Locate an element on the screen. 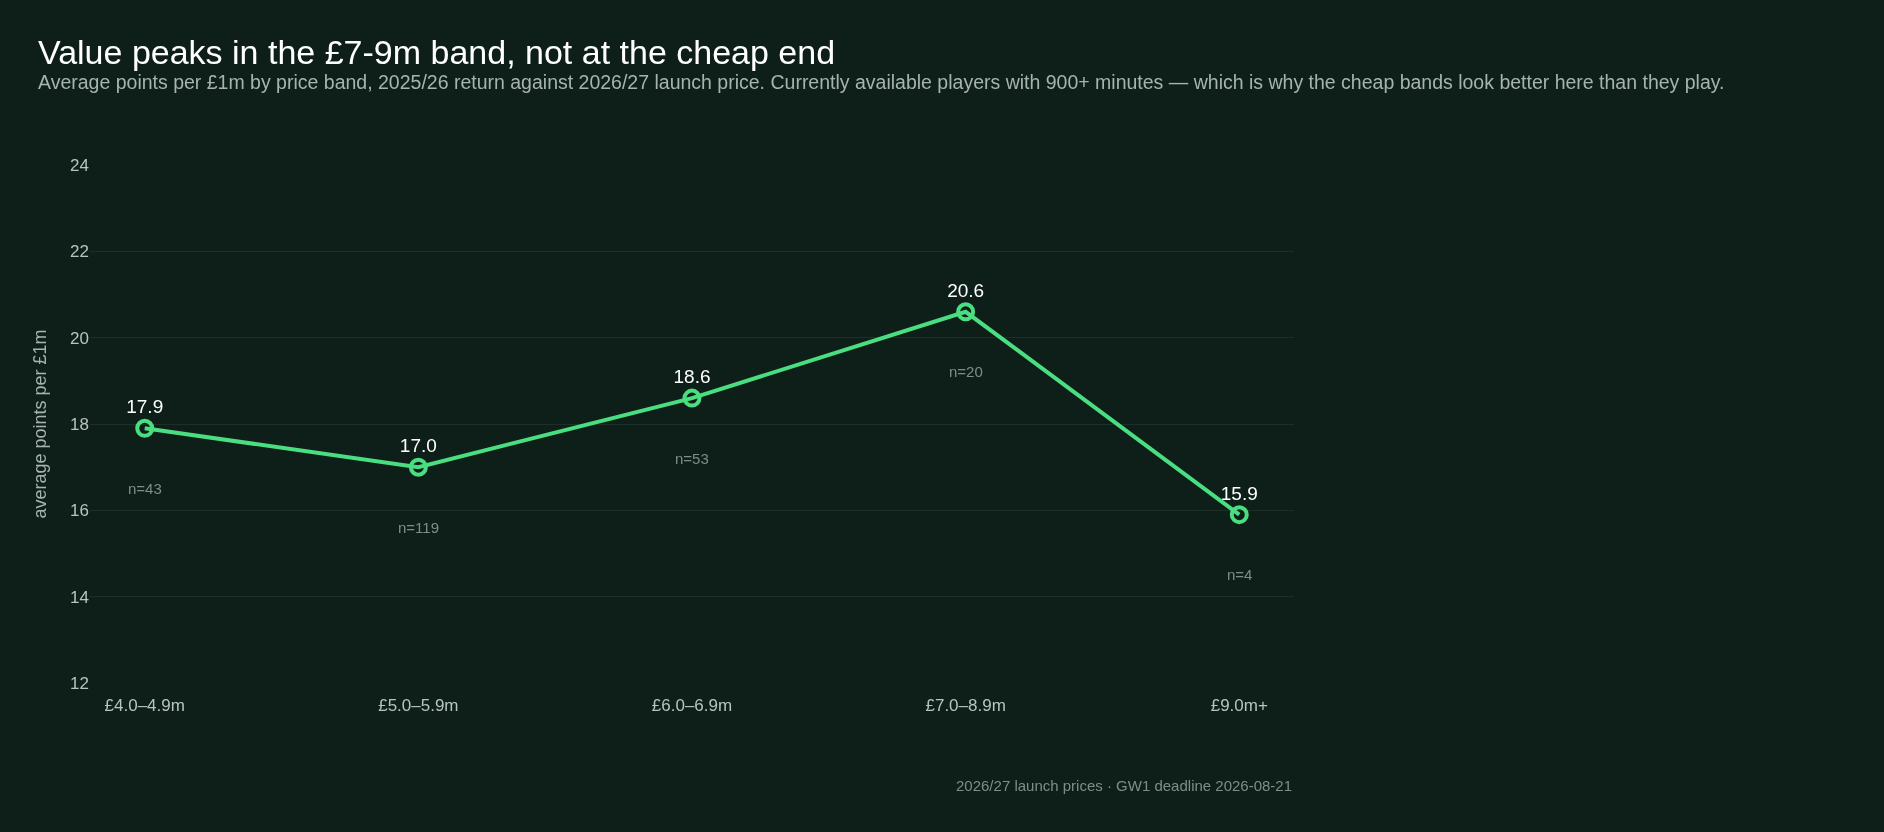  annotation: n=4 is located at coordinates (1240, 574).